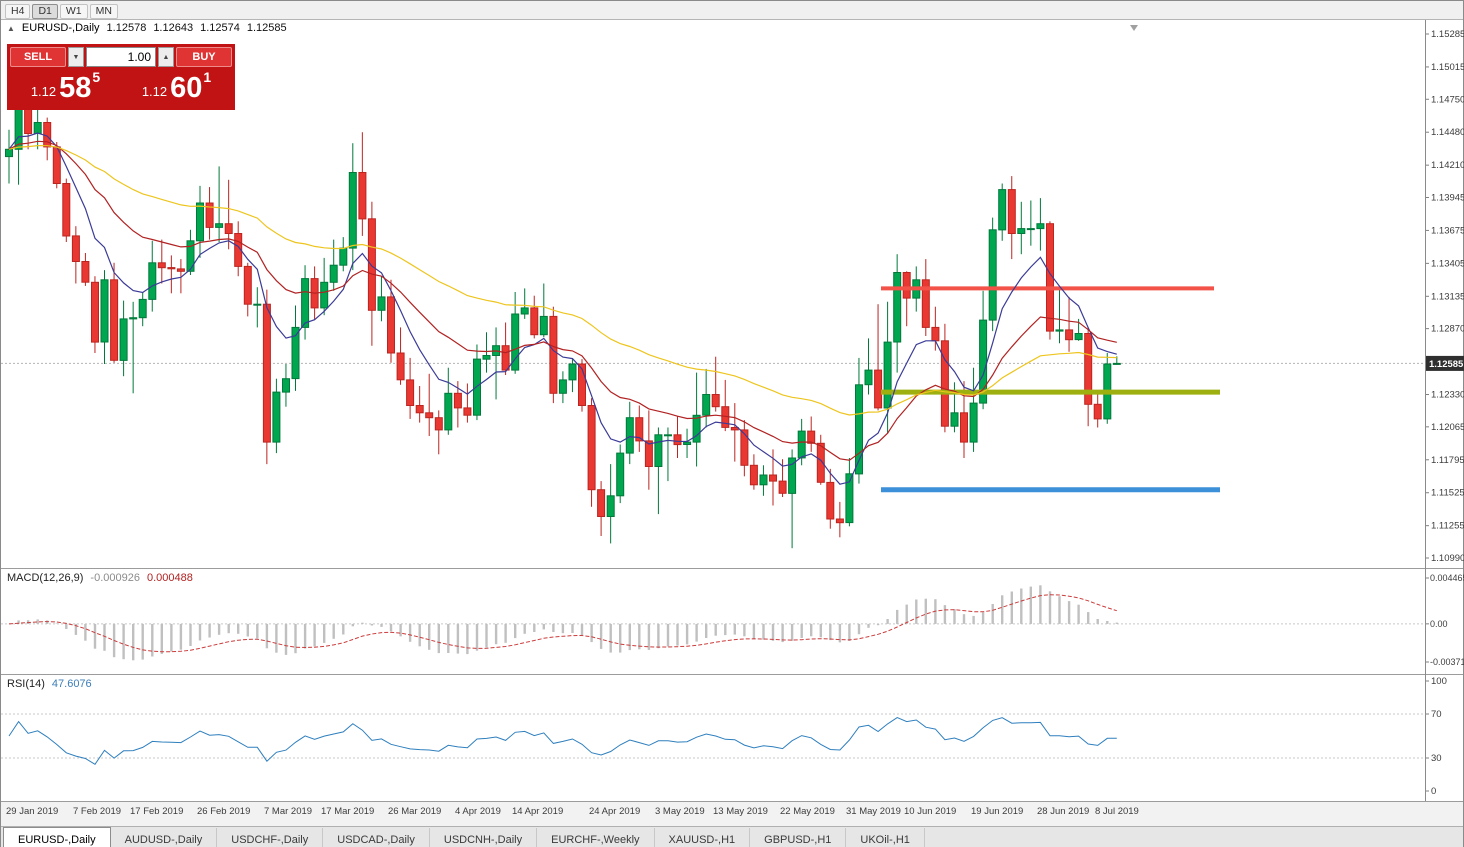  What do you see at coordinates (807, 811) in the screenshot?
I see `date-label: 22 May 2019` at bounding box center [807, 811].